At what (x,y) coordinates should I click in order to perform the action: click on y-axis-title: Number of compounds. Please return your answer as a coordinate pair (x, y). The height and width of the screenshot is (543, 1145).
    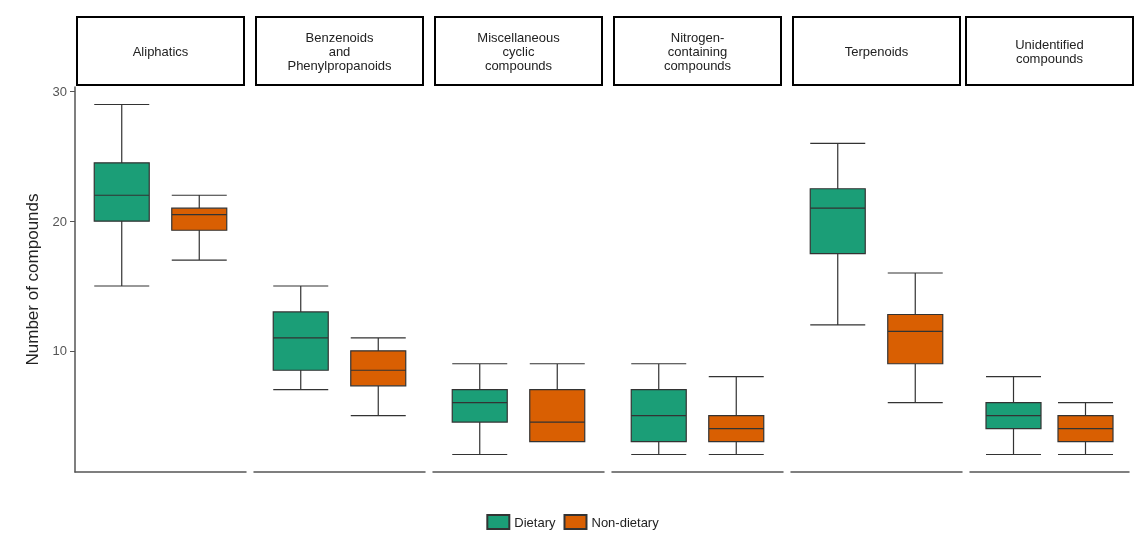
    Looking at the image, I should click on (32, 279).